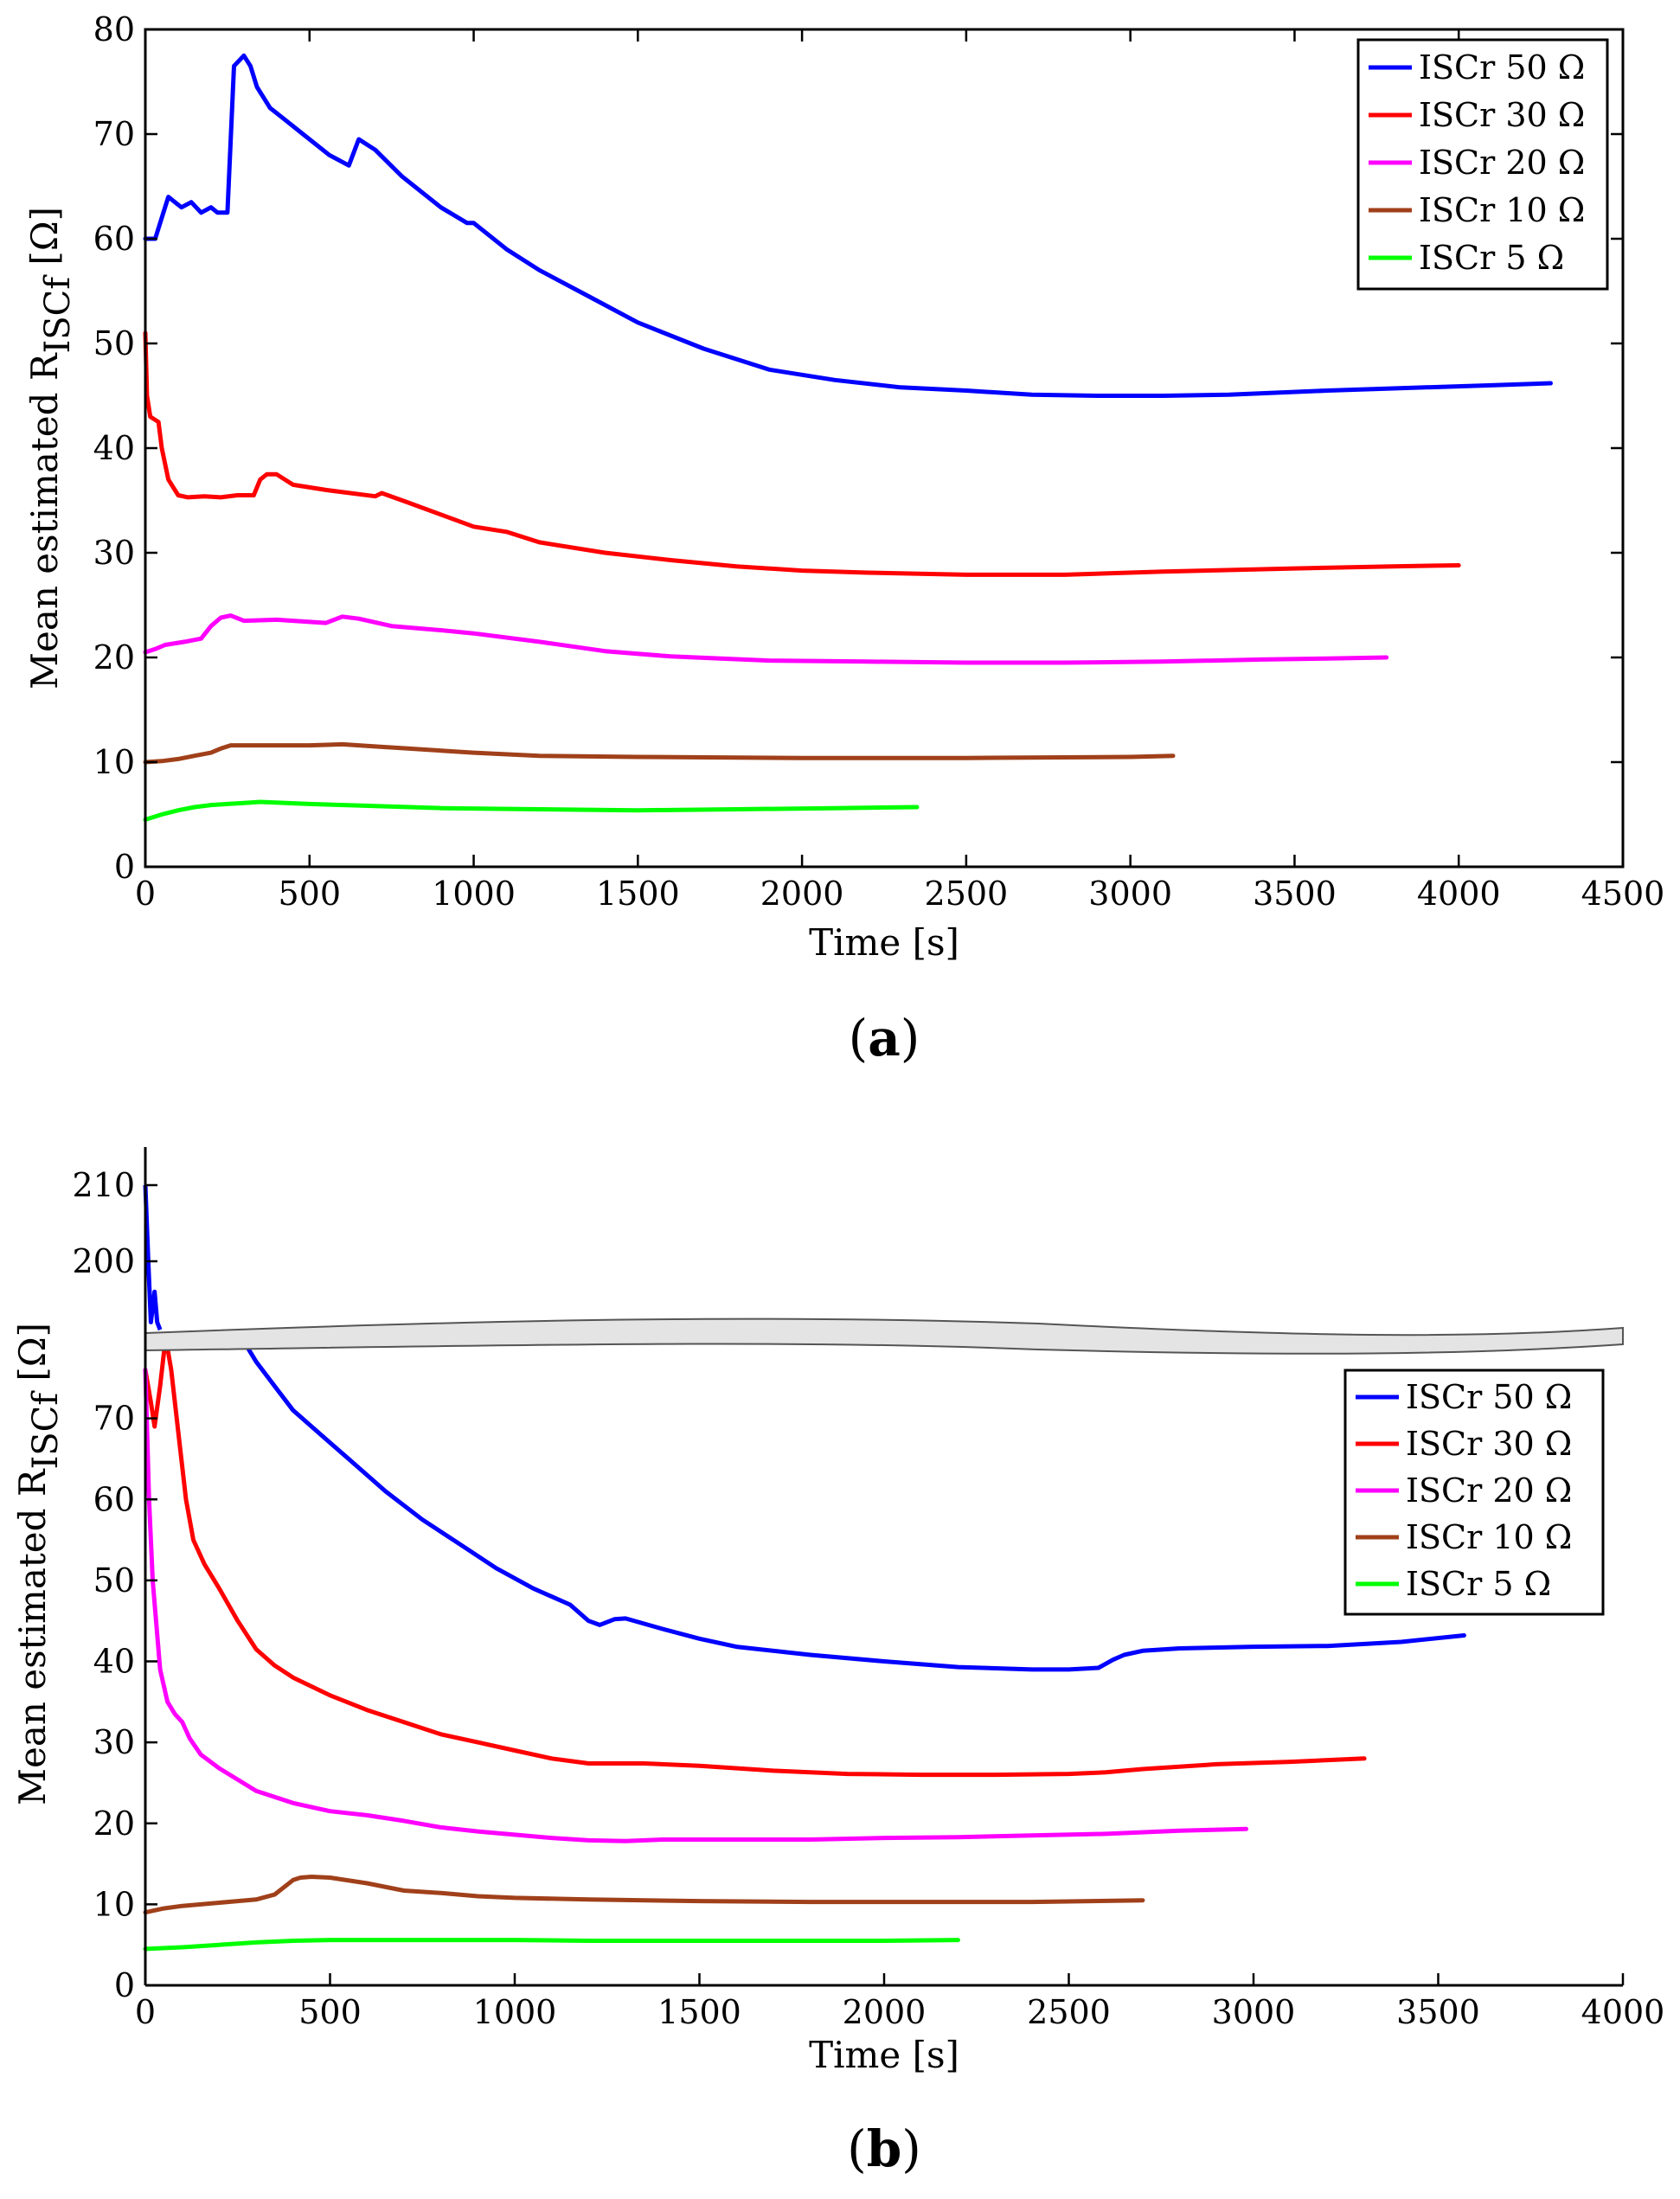 This screenshot has width=1680, height=2199. What do you see at coordinates (1489, 1397) in the screenshot?
I see `legend-label-b-iscr-50: ISCr 50 Ω` at bounding box center [1489, 1397].